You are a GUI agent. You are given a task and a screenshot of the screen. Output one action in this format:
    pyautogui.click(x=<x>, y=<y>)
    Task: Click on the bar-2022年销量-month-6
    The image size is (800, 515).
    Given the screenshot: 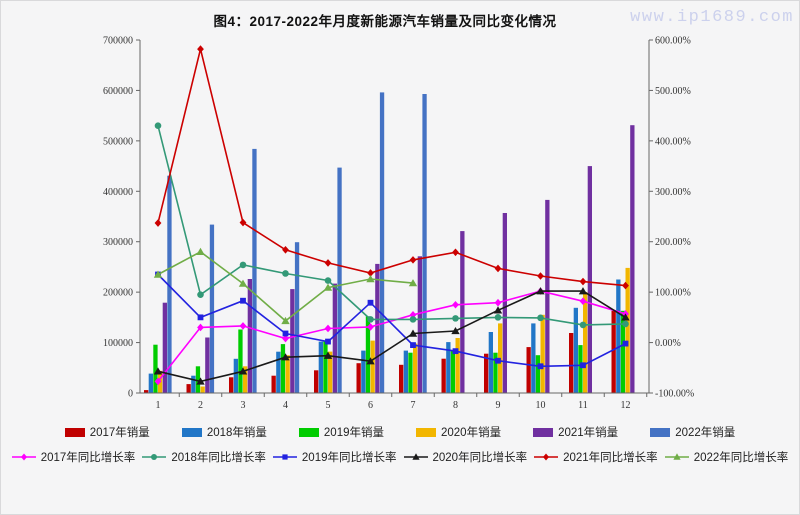 What is the action you would take?
    pyautogui.click(x=382, y=243)
    